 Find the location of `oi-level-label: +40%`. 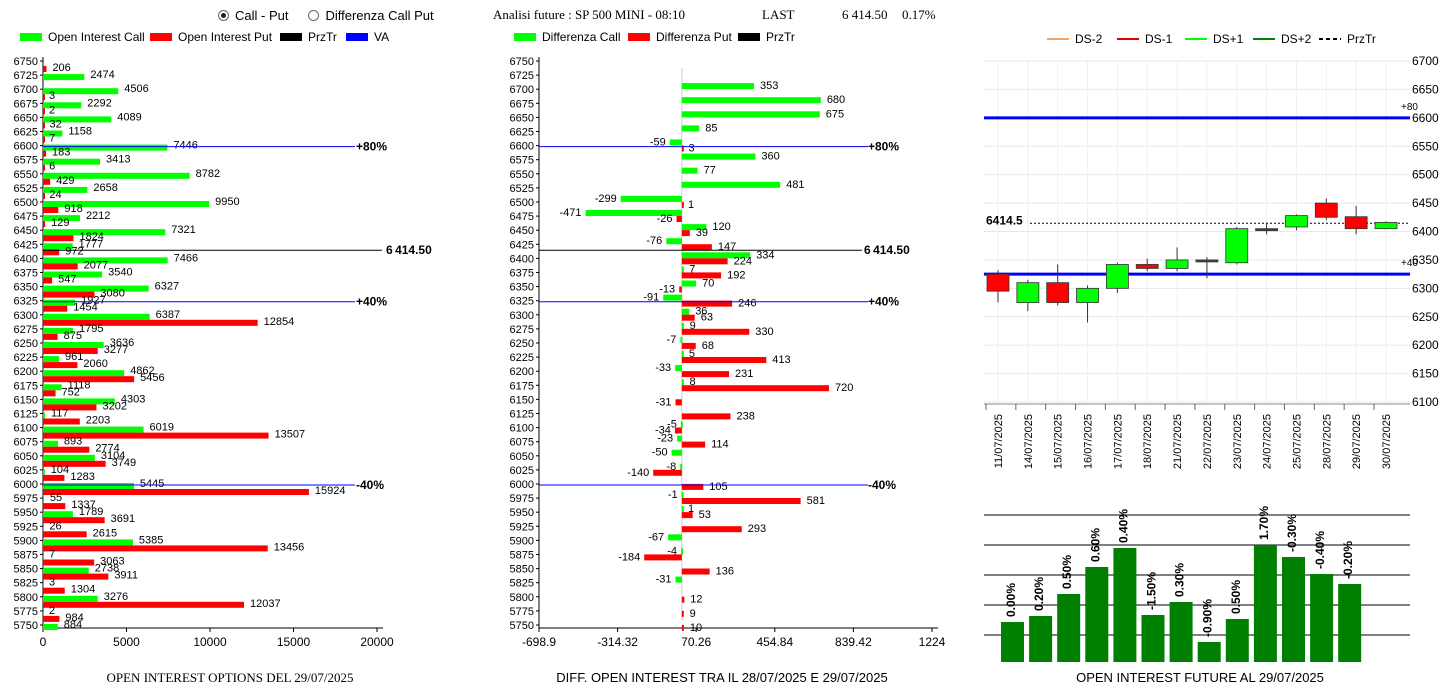

oi-level-label: +40% is located at coordinates (371, 302).